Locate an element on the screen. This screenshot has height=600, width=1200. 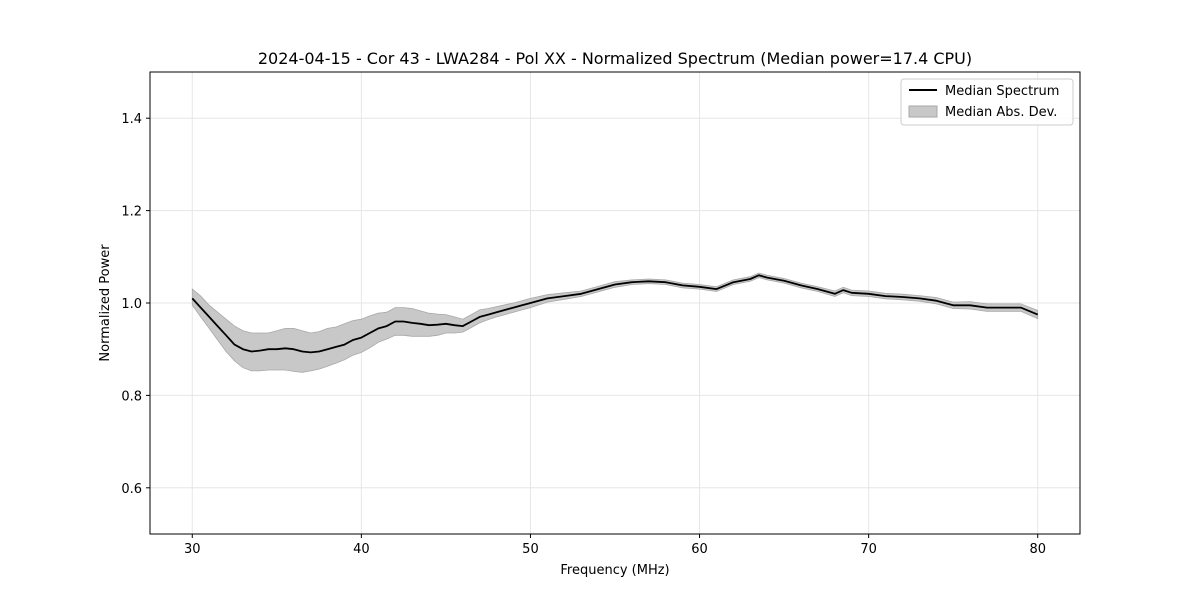
series-median-spectrum-line is located at coordinates (615, 314).